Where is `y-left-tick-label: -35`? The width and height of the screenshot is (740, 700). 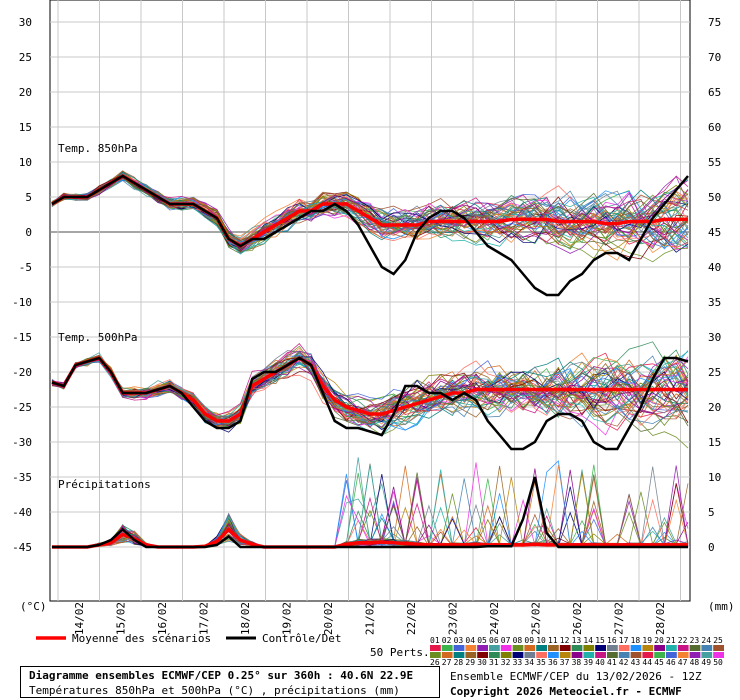
y-left-tick-label: -35 is located at coordinates (22, 477).